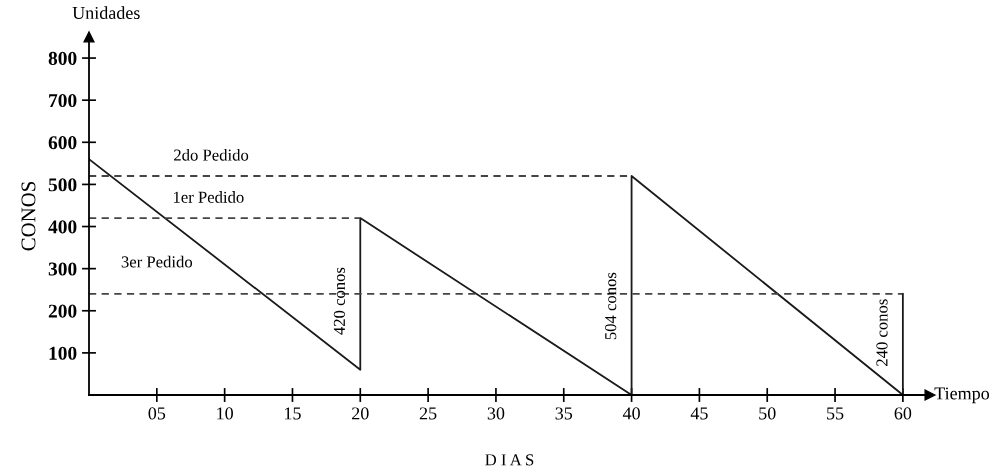  I want to click on y-tick-label: 100, so click(63, 353).